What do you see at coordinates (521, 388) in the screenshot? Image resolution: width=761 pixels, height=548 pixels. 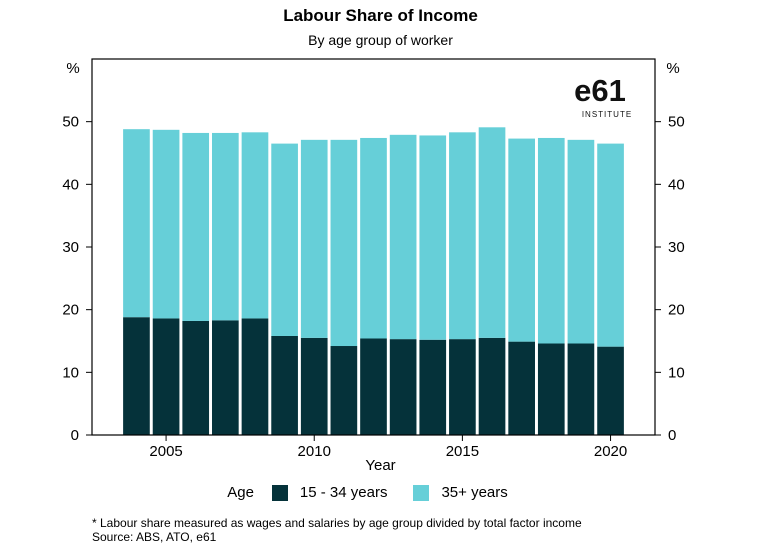 I see `bar-young-2017` at bounding box center [521, 388].